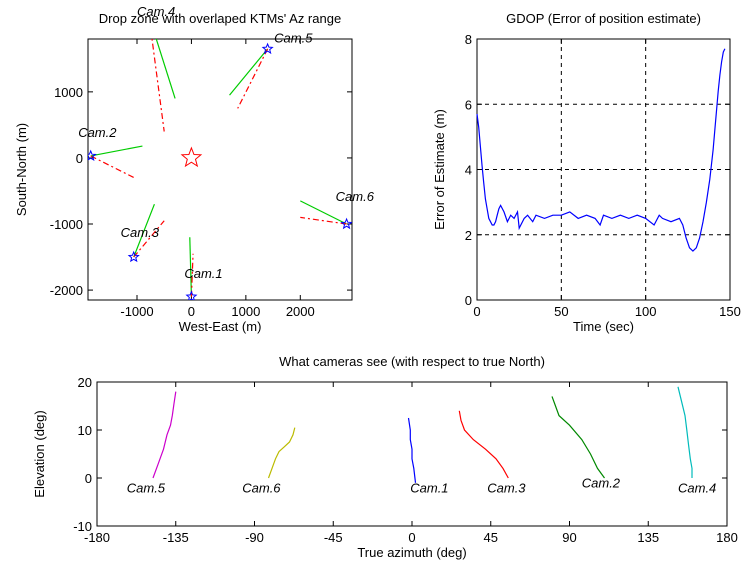  I want to click on x-tick-label: 45, so click(491, 537).